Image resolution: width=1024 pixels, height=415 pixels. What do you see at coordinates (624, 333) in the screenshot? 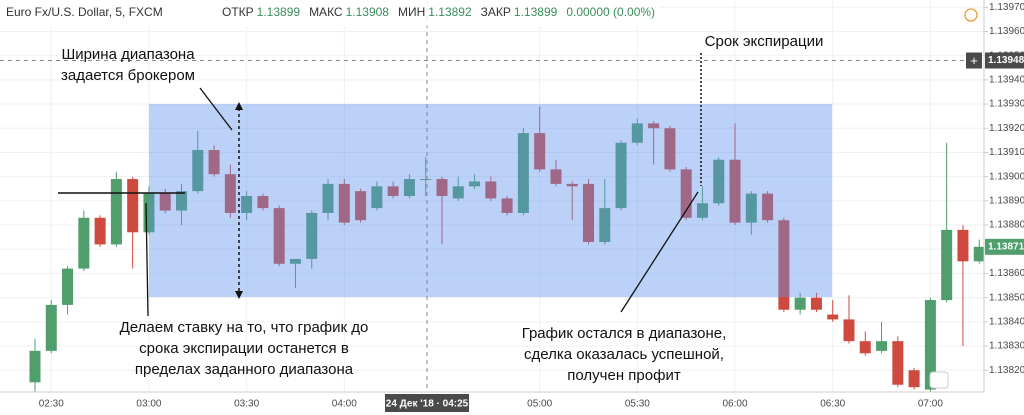
I see `annotation-text: График остался в диапазоне,` at bounding box center [624, 333].